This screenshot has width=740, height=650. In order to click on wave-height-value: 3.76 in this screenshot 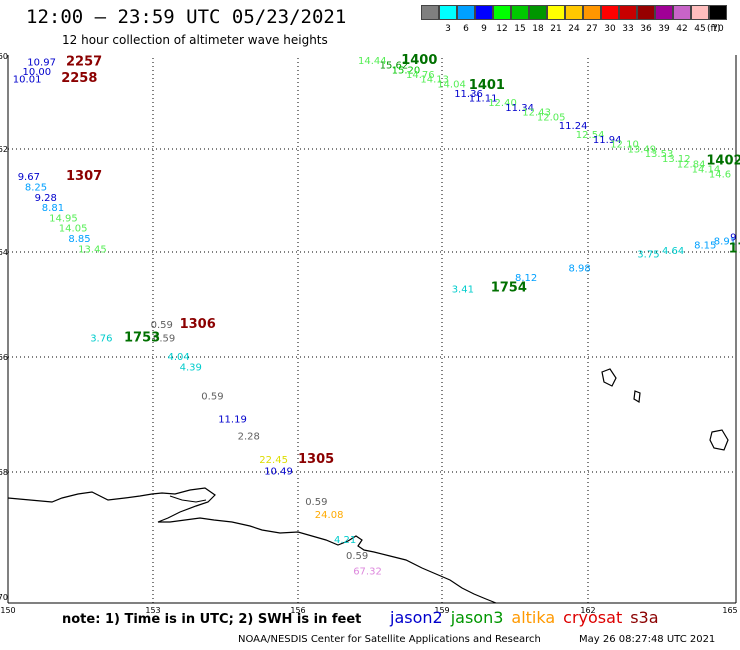, I will do `click(101, 338)`.